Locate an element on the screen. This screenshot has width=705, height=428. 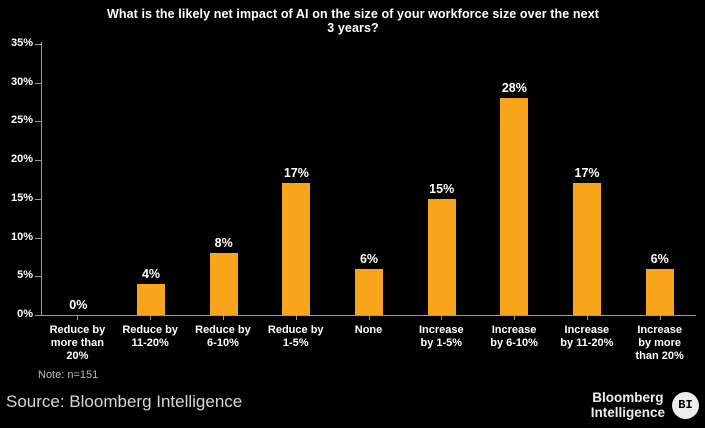
logo-line-2: Intelligence is located at coordinates (627, 412).